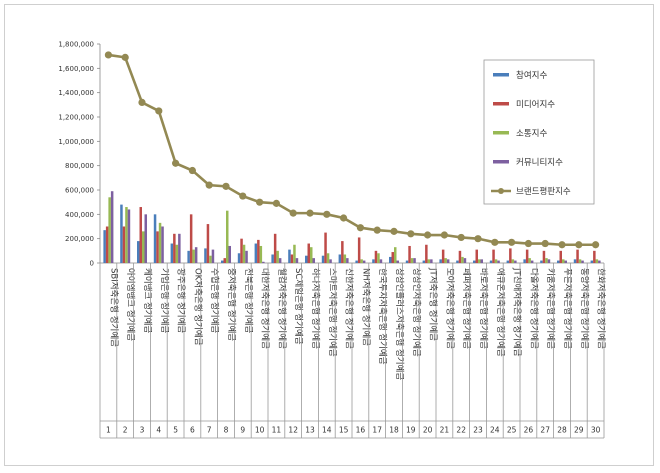 This screenshot has height=473, width=660. What do you see at coordinates (79, 239) in the screenshot?
I see `y-tick-label: 200,000` at bounding box center [79, 239].